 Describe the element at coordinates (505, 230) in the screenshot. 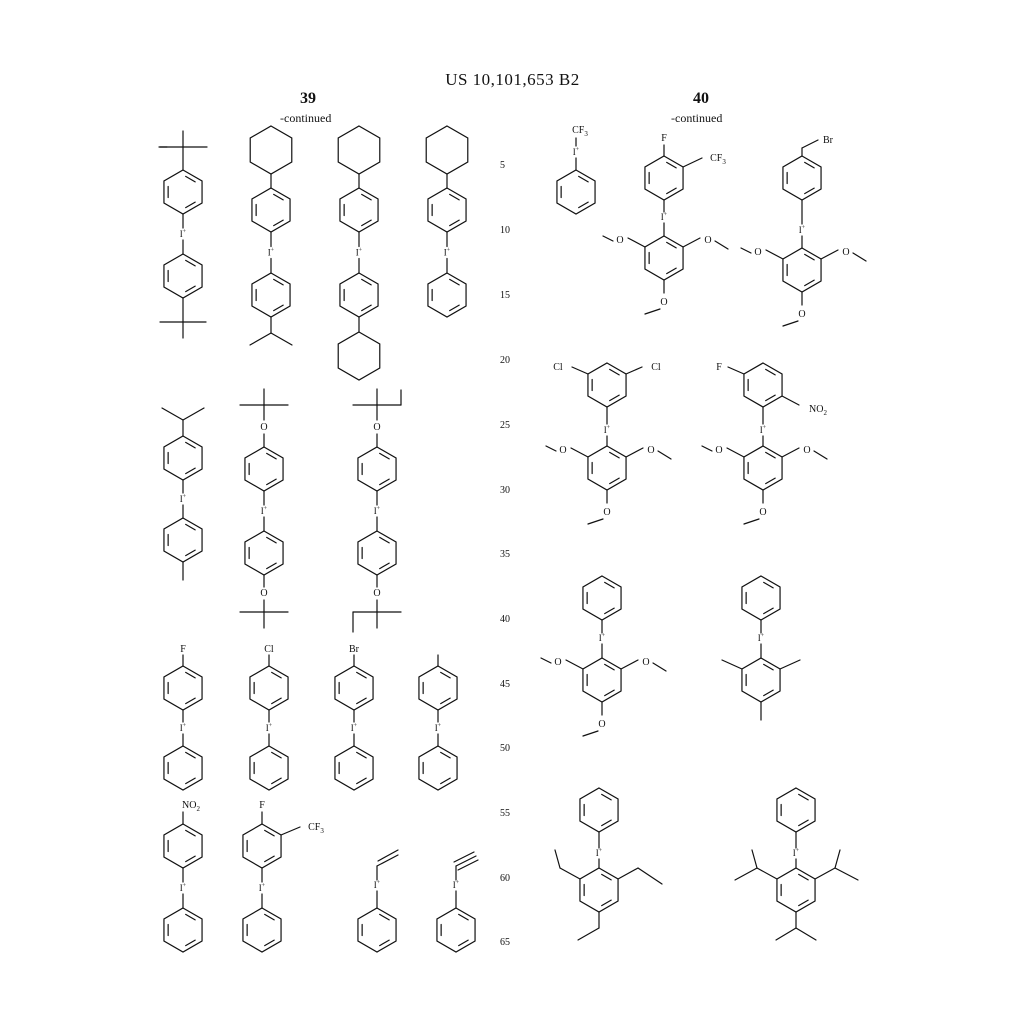

I see `line-number: 10` at that location.